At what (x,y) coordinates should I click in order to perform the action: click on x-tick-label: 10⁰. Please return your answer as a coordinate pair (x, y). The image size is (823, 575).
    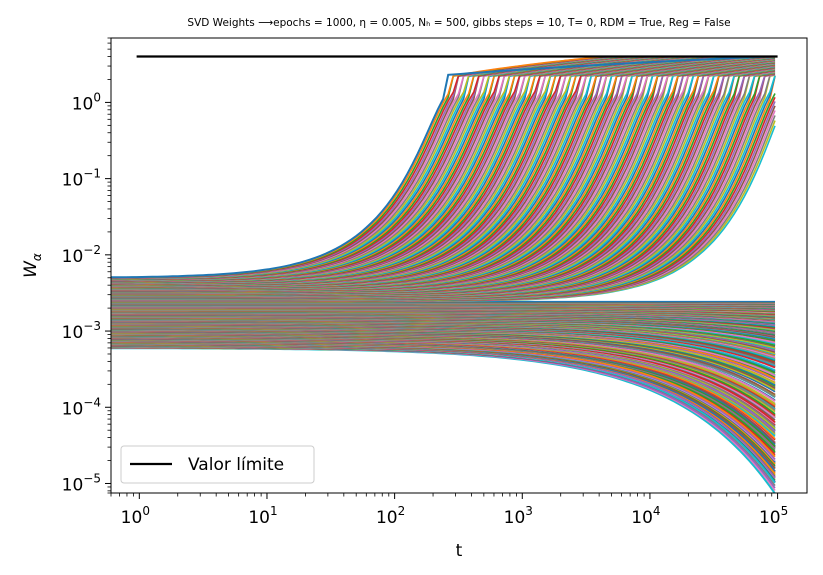
    Looking at the image, I should click on (135, 516).